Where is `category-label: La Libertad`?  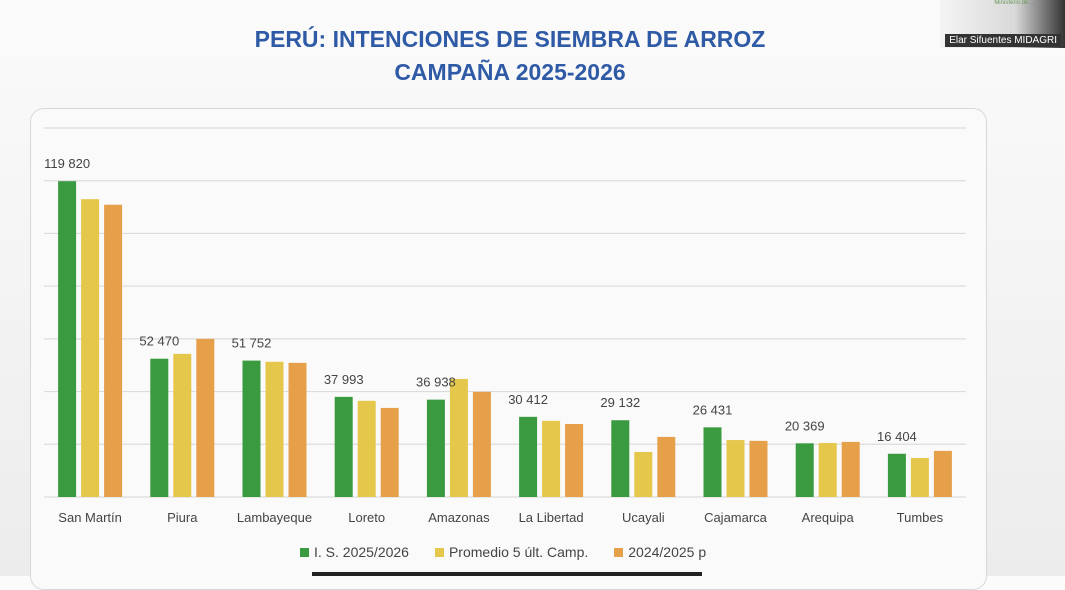
category-label: La Libertad is located at coordinates (551, 517).